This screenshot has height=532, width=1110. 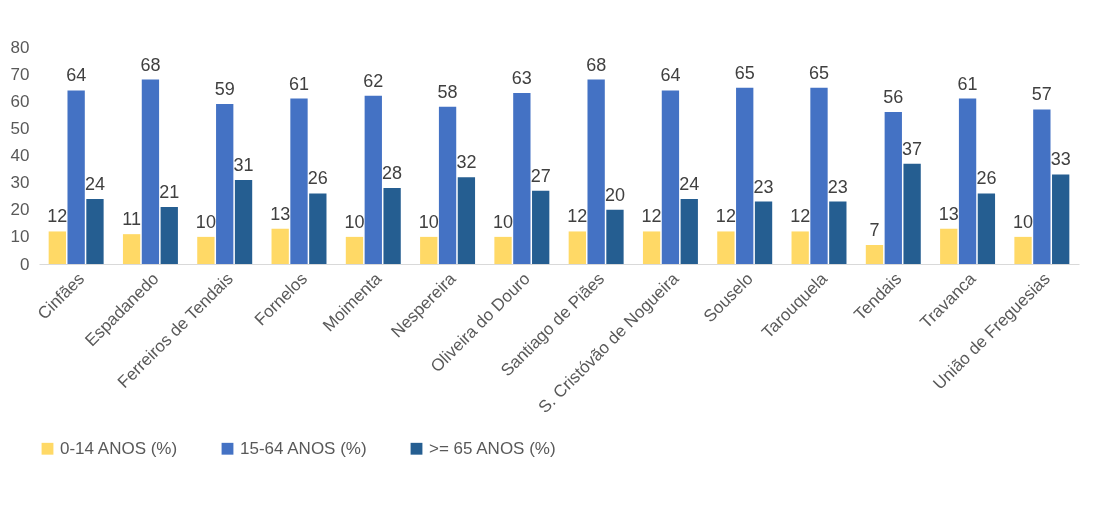 I want to click on data-label: 7, so click(x=874, y=230).